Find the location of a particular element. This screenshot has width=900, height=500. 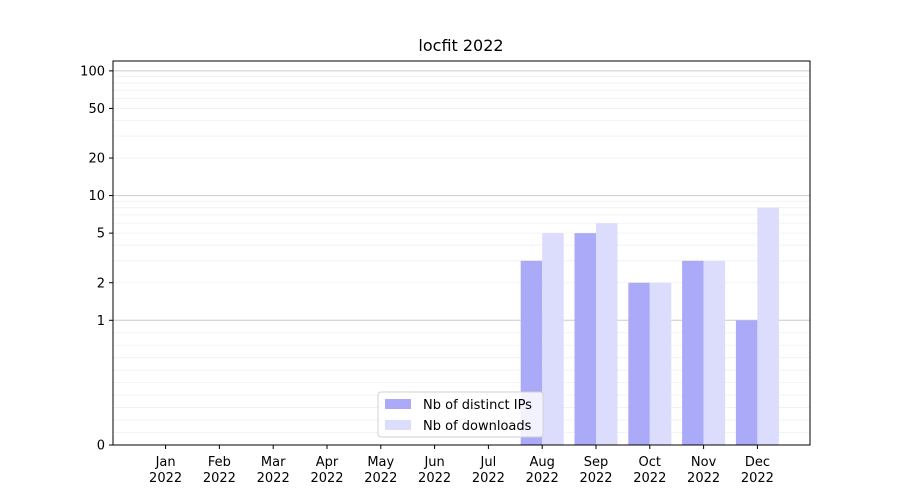

x-tick-label-month: Jul is located at coordinates (488, 462).